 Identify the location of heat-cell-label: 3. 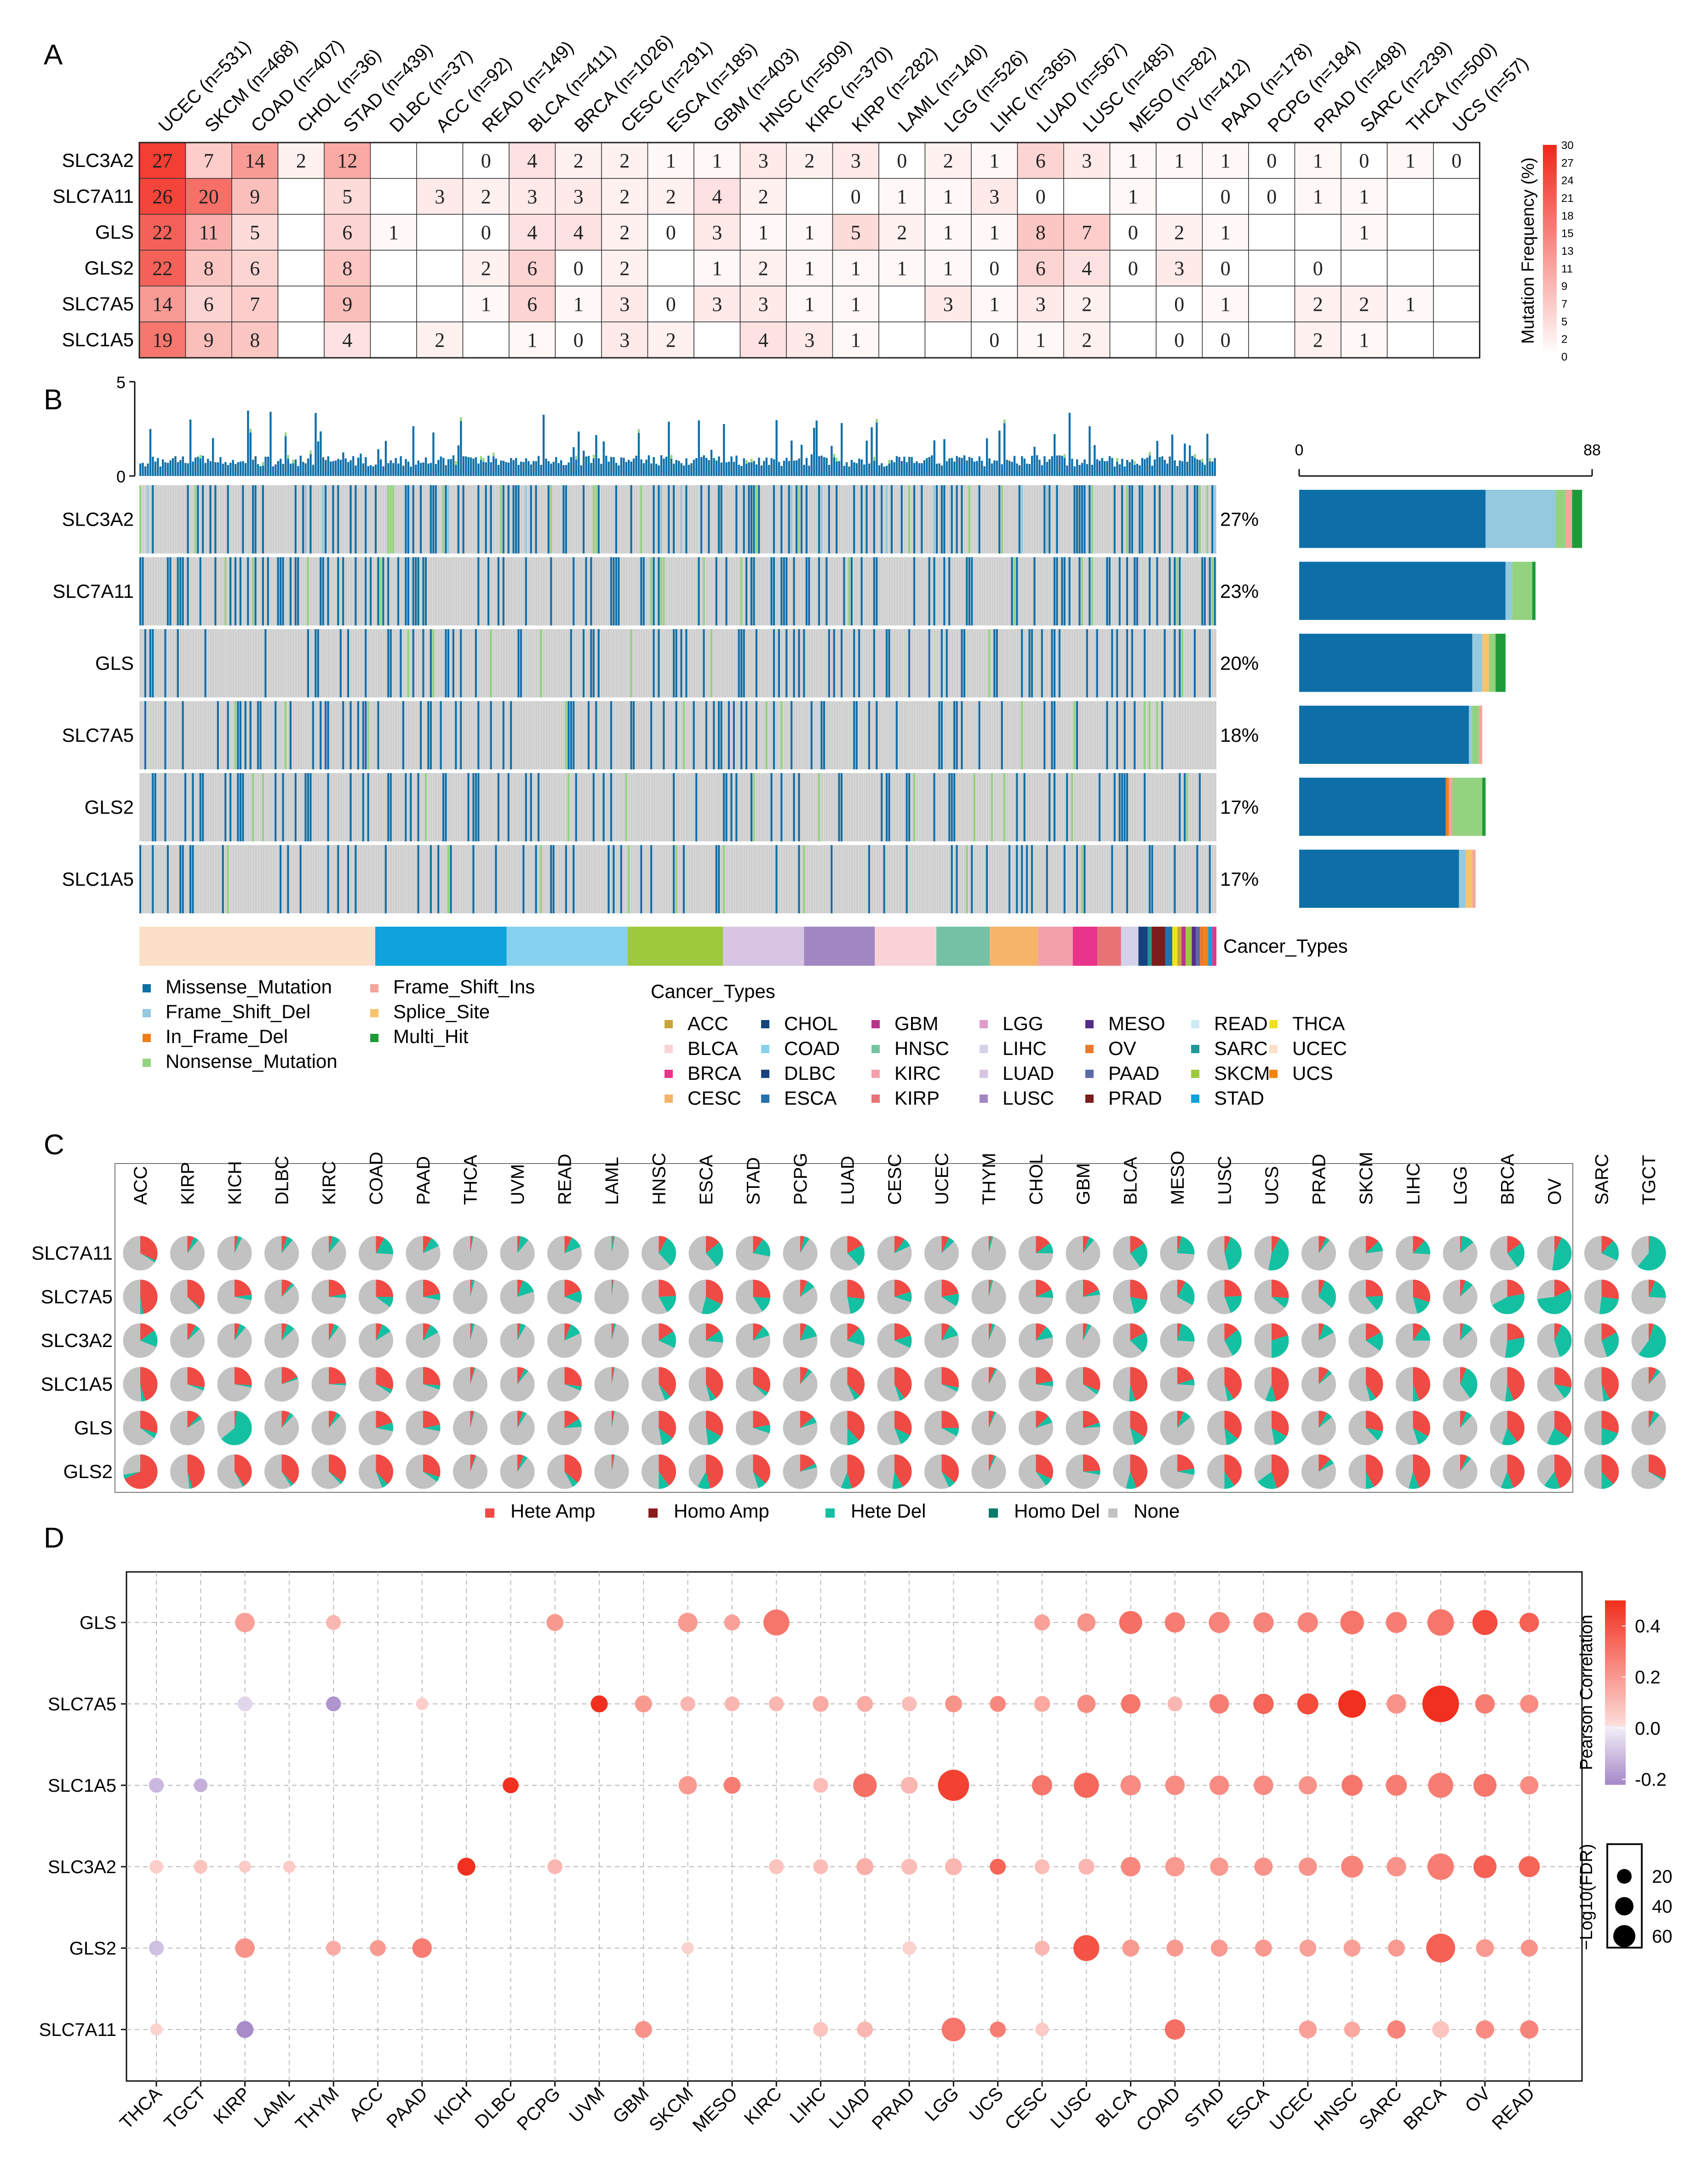
(578, 196).